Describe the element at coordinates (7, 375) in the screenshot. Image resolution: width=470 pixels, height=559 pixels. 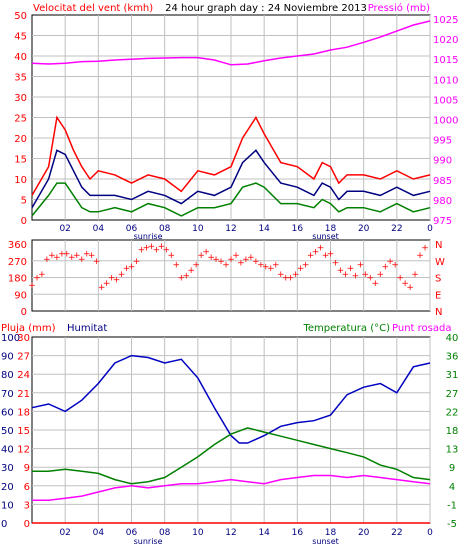
I see `humidity-tick-label: 80` at that location.